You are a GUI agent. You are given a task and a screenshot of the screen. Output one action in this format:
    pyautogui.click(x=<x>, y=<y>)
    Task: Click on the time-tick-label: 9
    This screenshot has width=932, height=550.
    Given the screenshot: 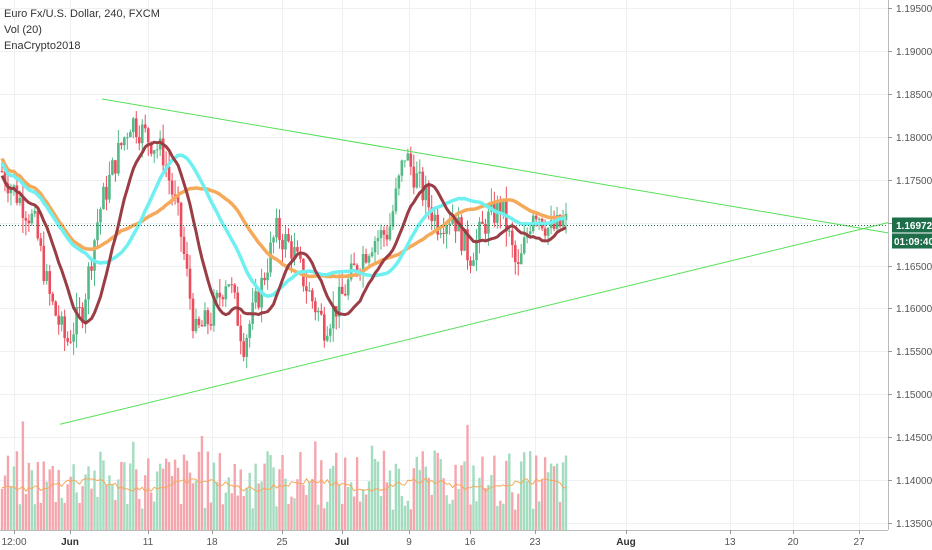 What is the action you would take?
    pyautogui.click(x=409, y=542)
    